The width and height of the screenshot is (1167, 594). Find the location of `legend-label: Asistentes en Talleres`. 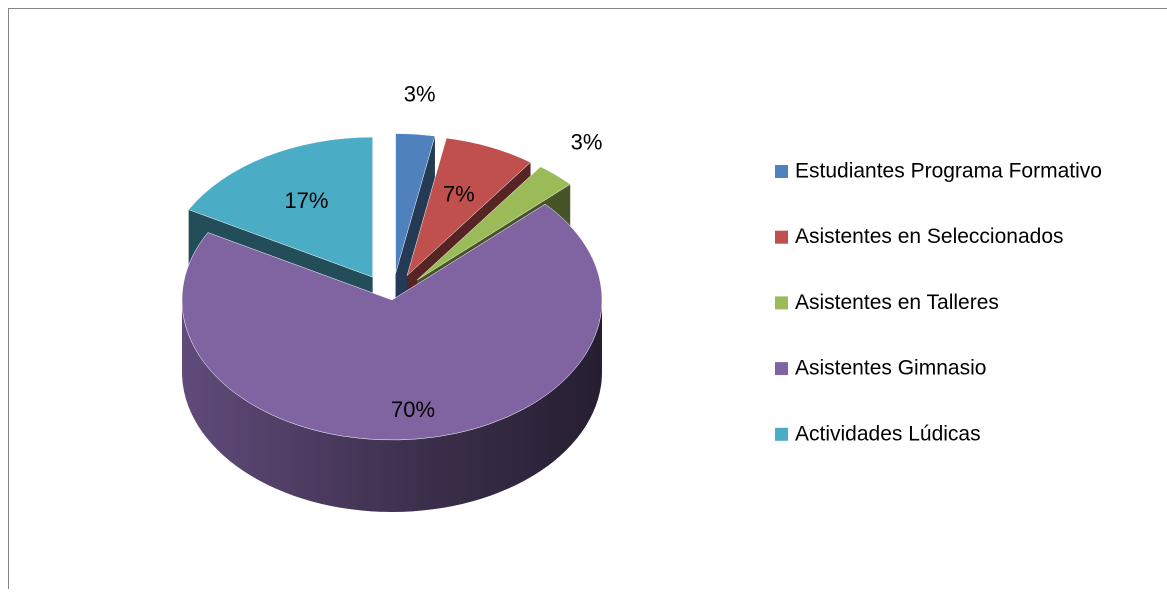

legend-label: Asistentes en Talleres is located at coordinates (897, 302).